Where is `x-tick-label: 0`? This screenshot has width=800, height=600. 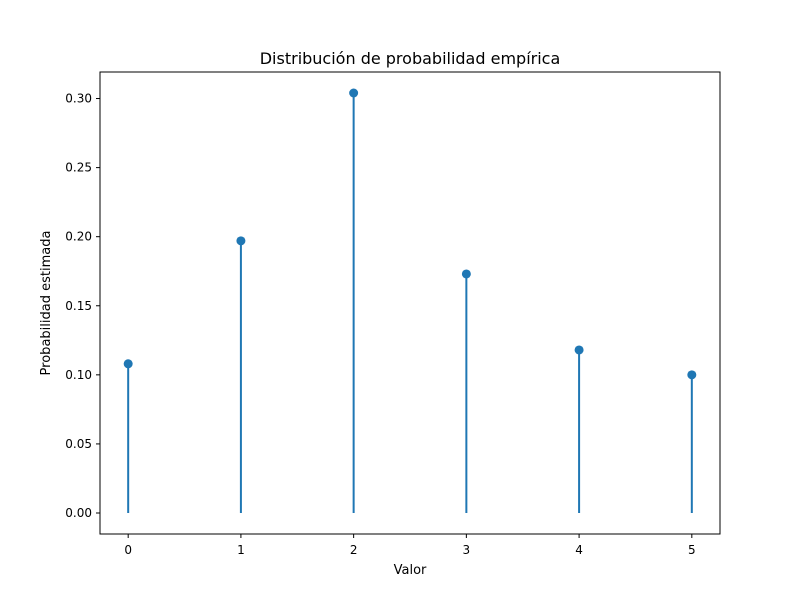
x-tick-label: 0 is located at coordinates (128, 550).